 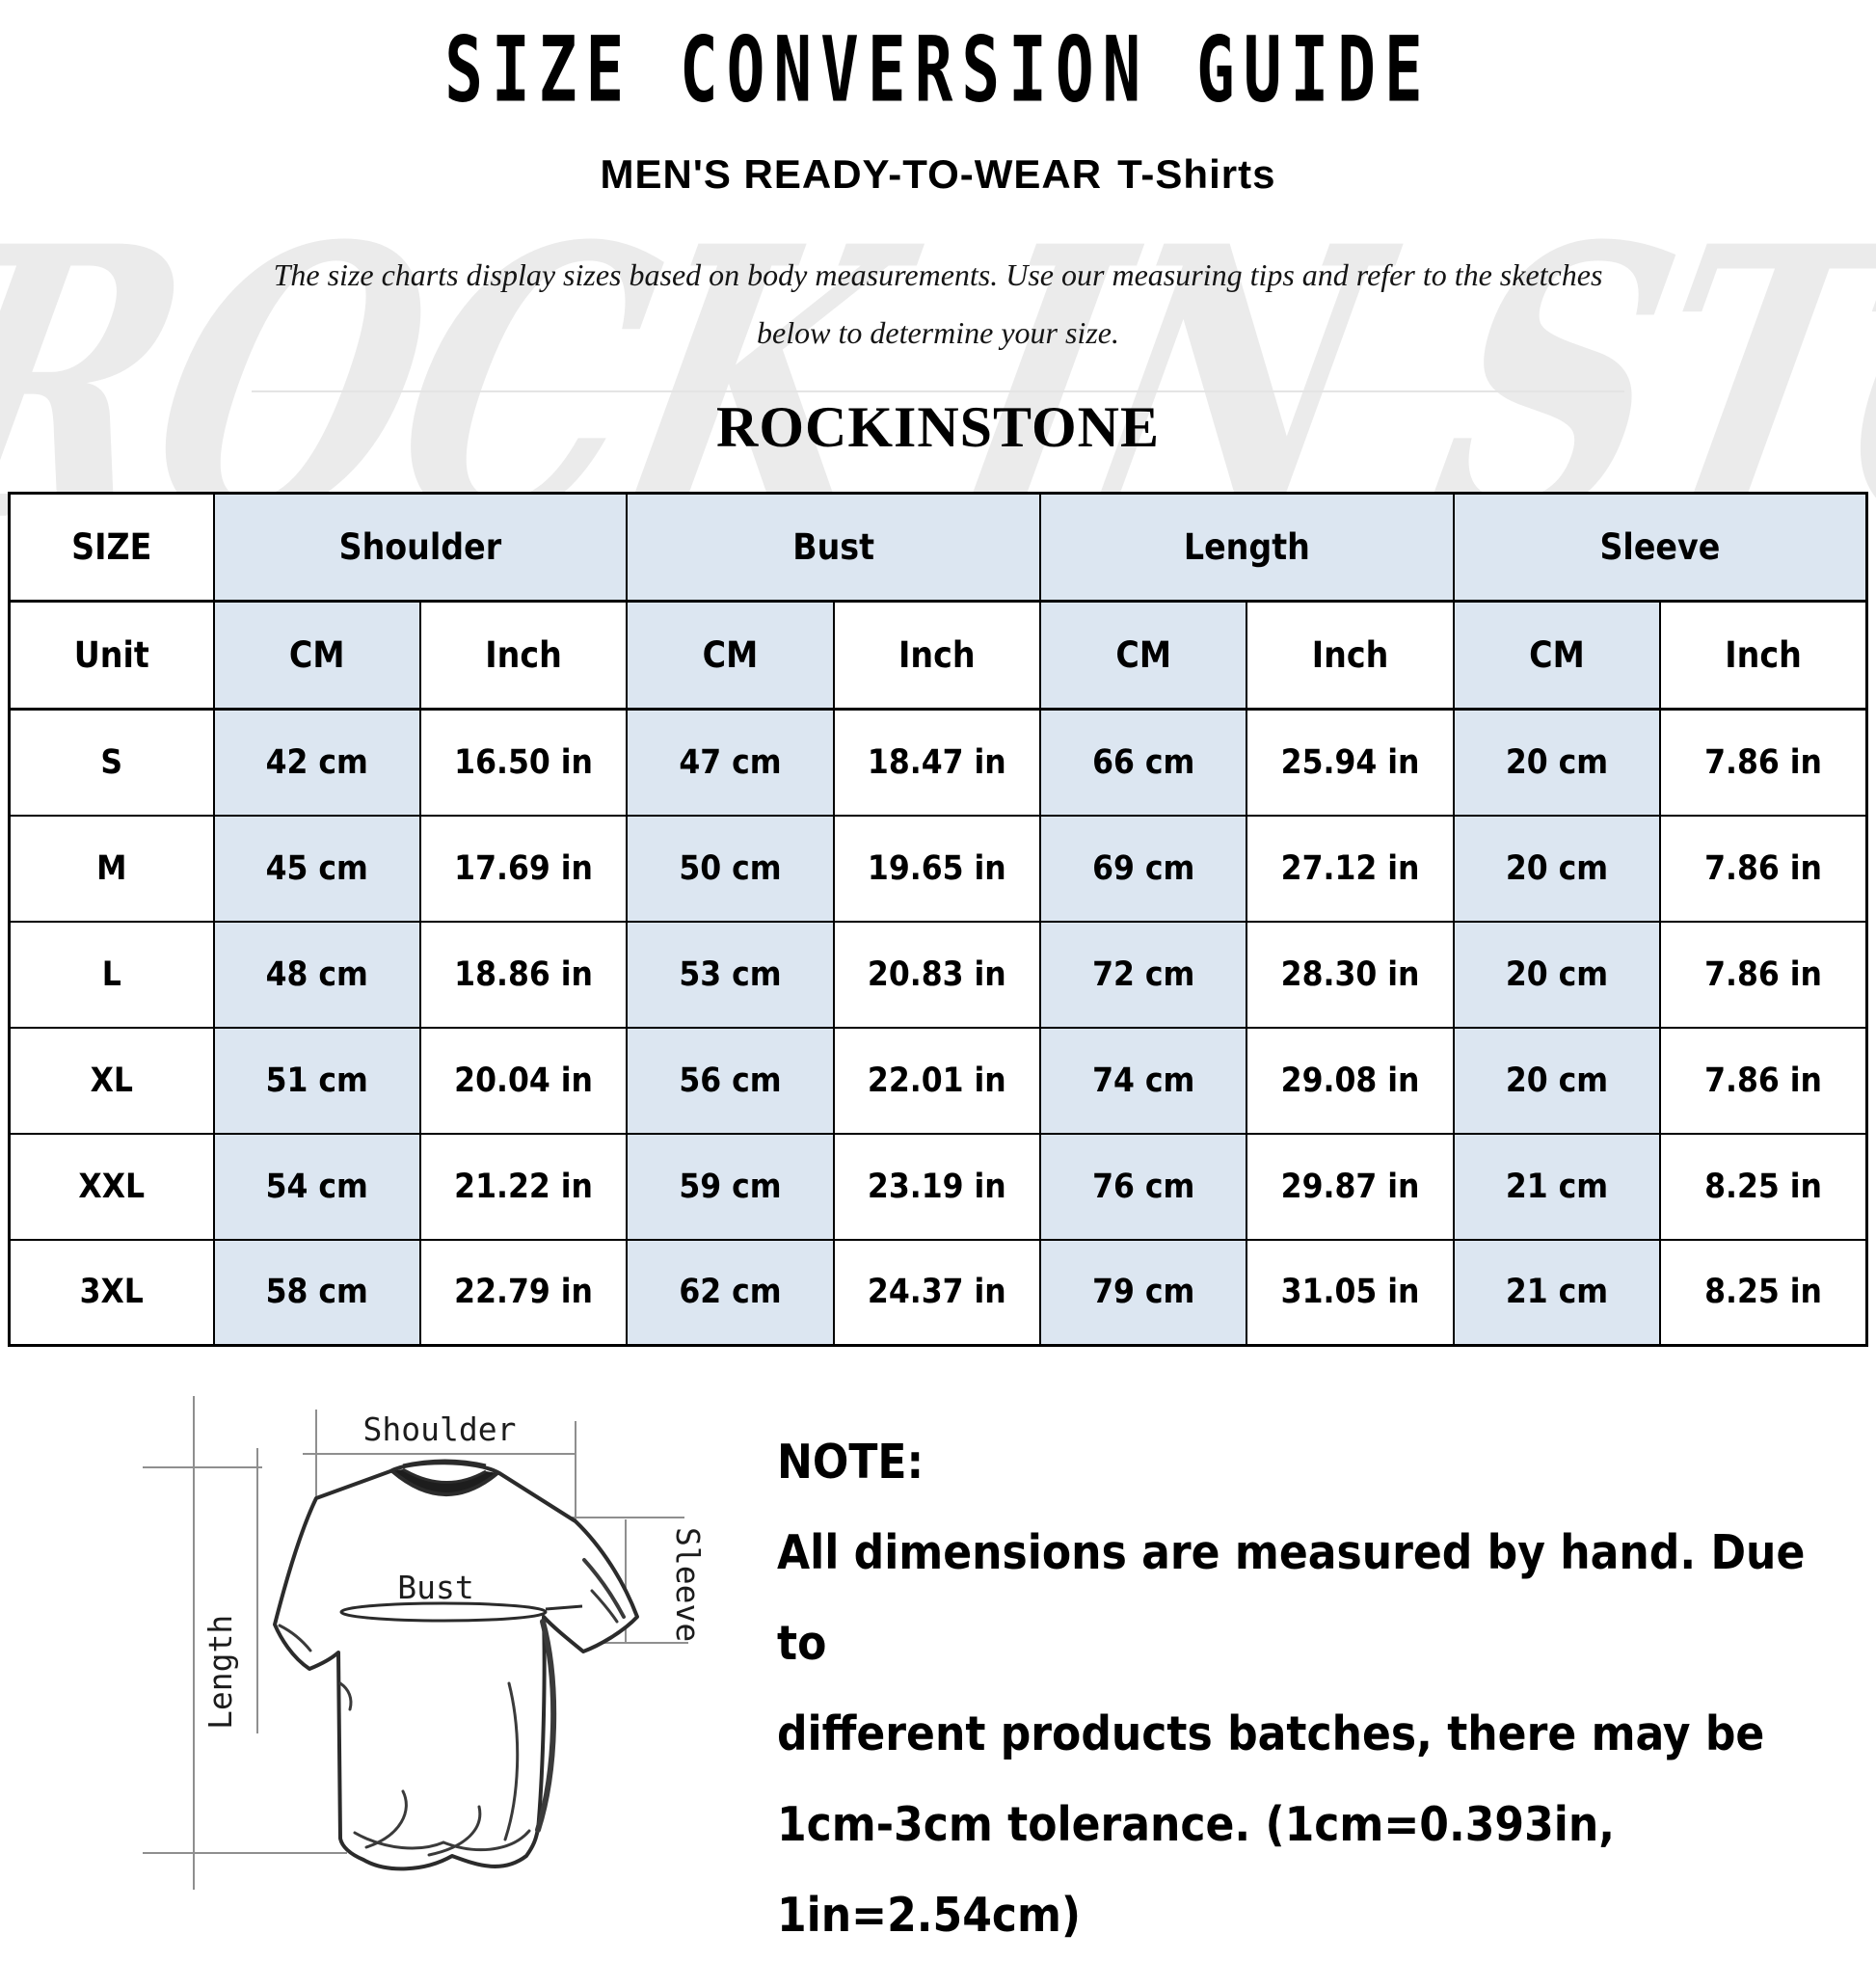 I want to click on shoulder-inch-cell: 17.69 in, so click(x=523, y=868).